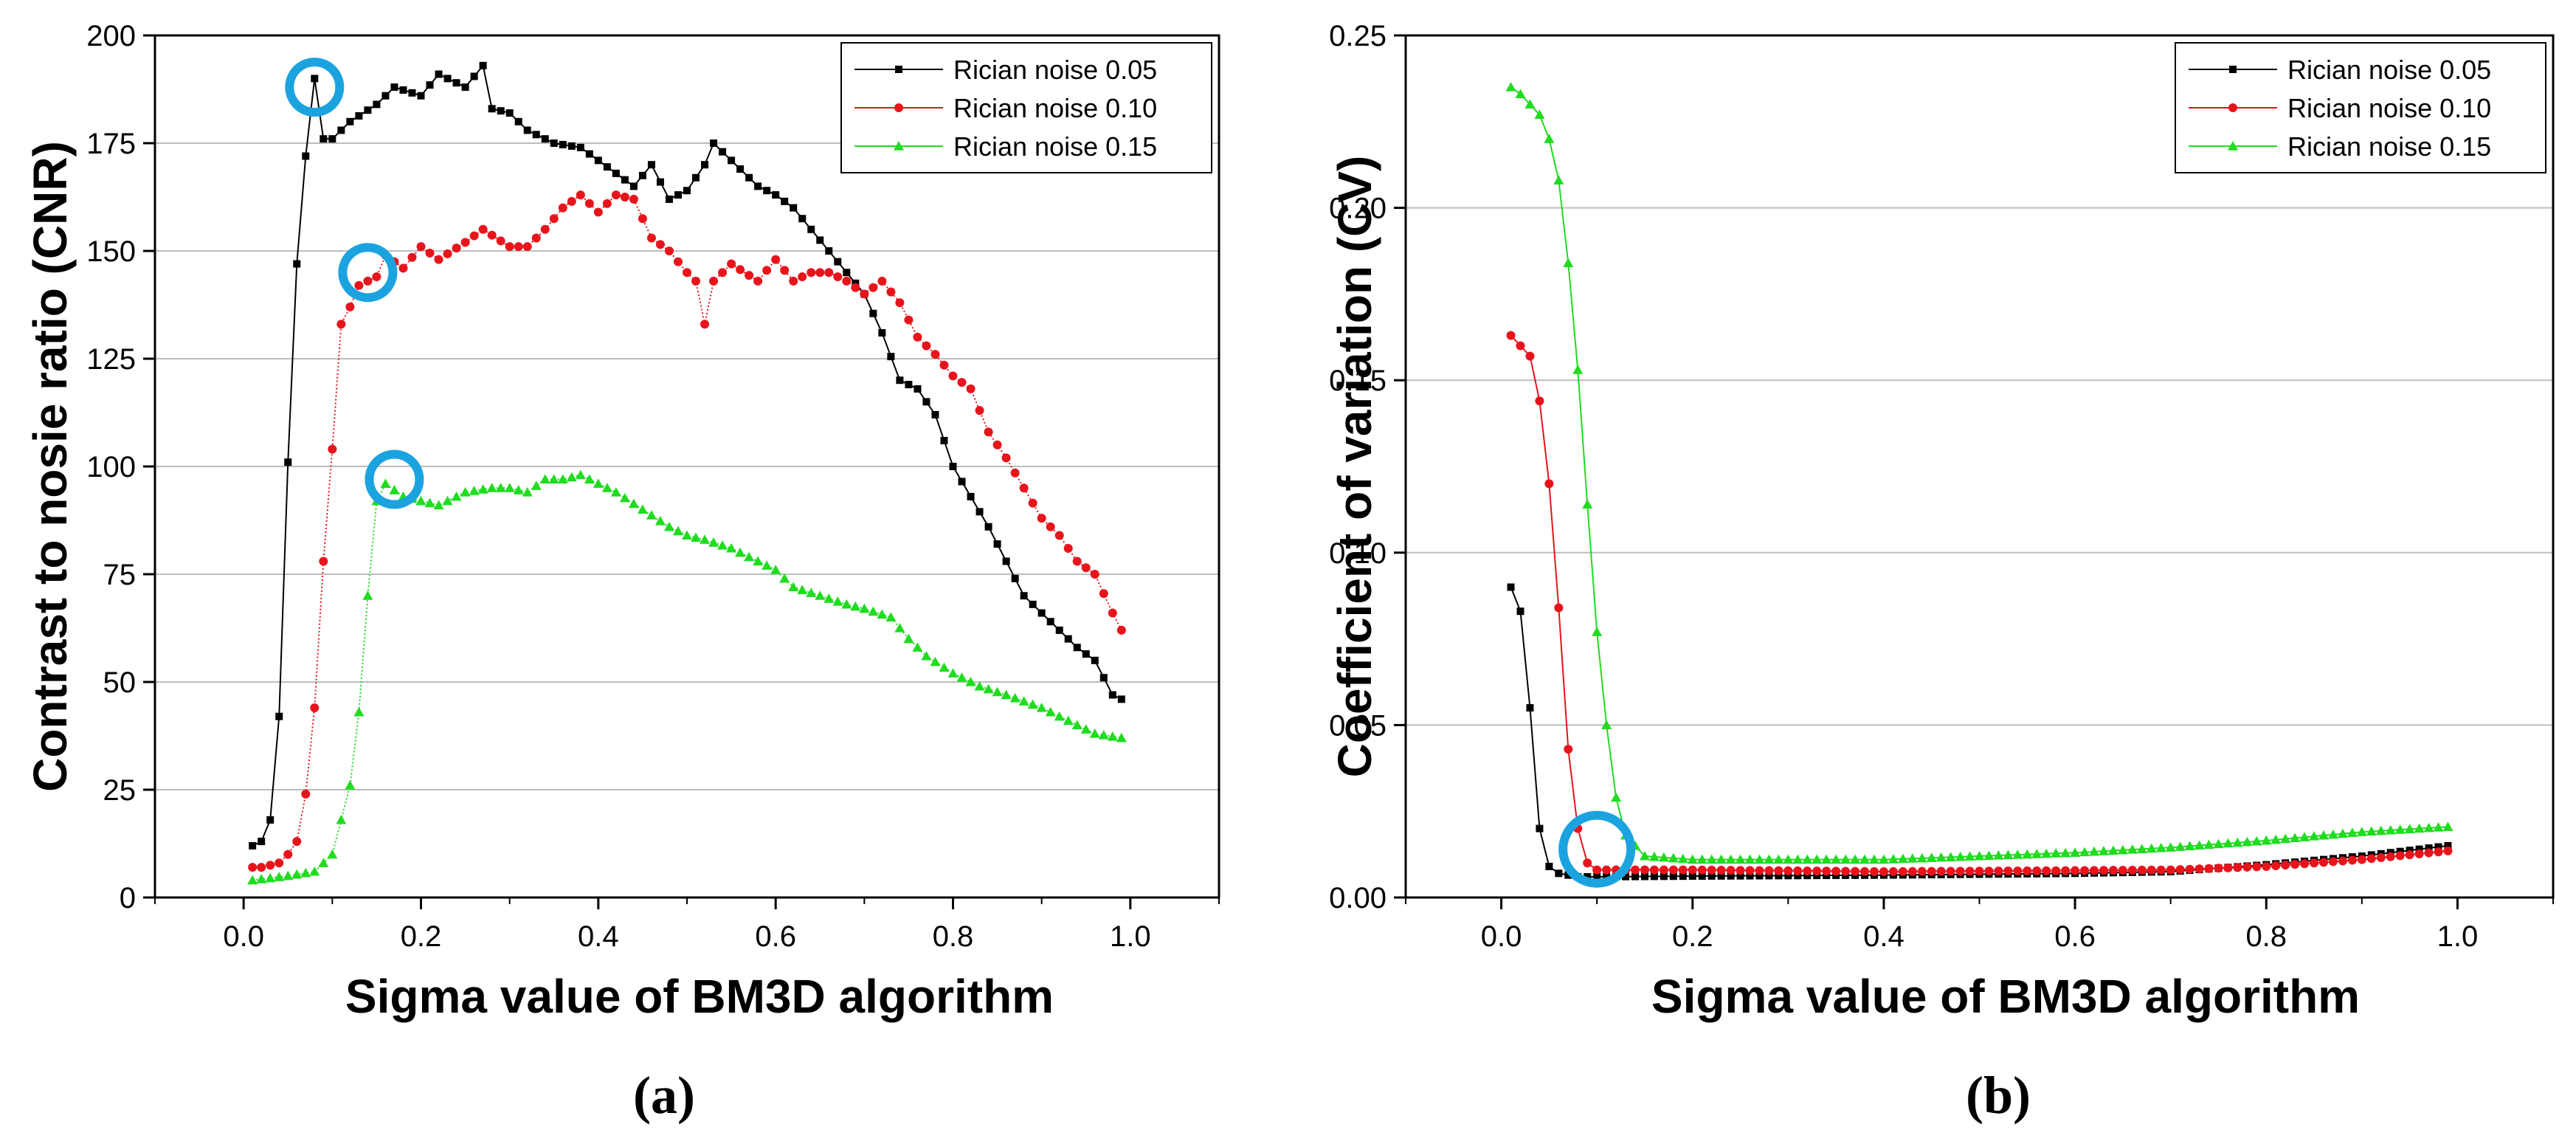  Describe the element at coordinates (2360, 107) in the screenshot. I see `legend-box` at that location.